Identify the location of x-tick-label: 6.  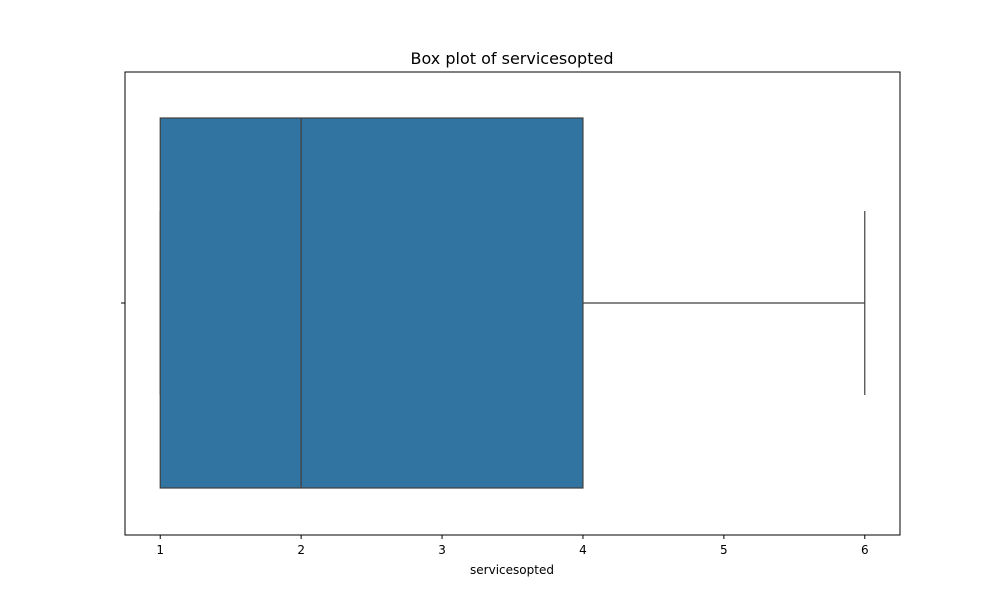
(865, 550).